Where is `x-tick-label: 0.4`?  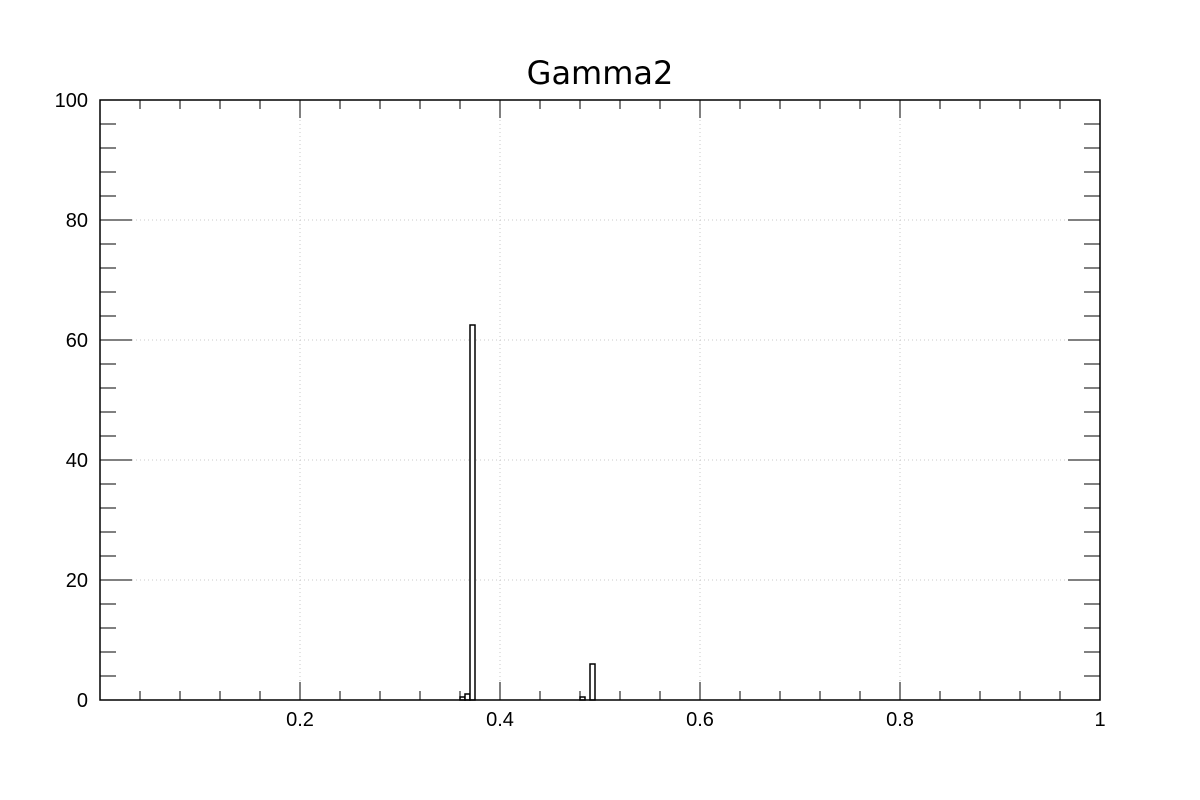
x-tick-label: 0.4 is located at coordinates (500, 720).